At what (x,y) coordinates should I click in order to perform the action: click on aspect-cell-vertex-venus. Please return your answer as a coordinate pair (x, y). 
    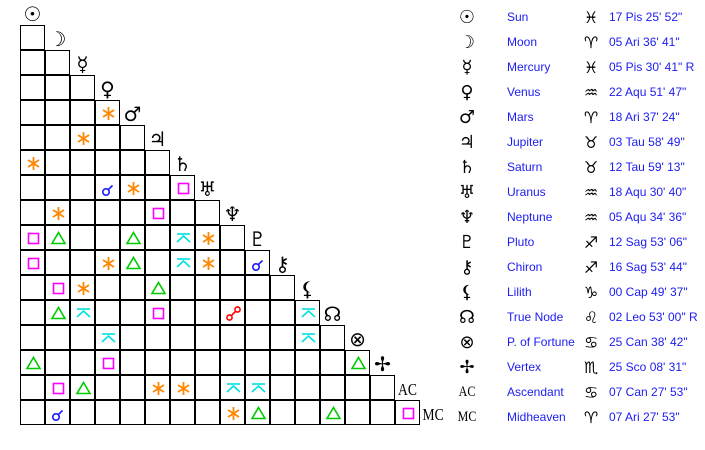
    Looking at the image, I should click on (107, 362).